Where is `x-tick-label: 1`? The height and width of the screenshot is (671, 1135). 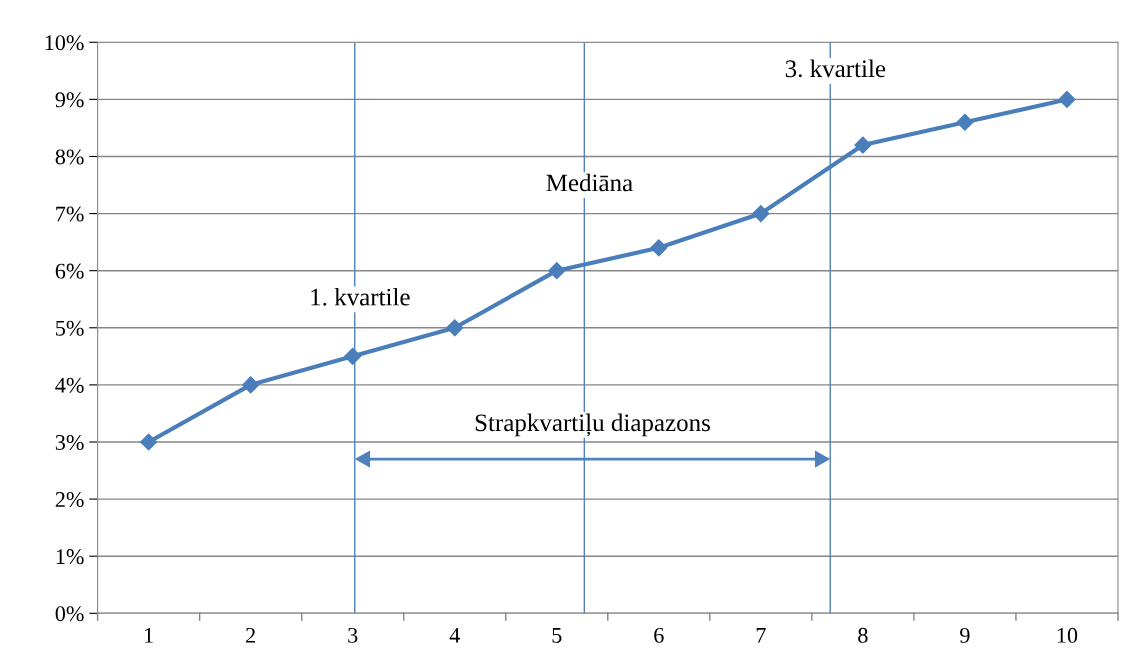 x-tick-label: 1 is located at coordinates (149, 635).